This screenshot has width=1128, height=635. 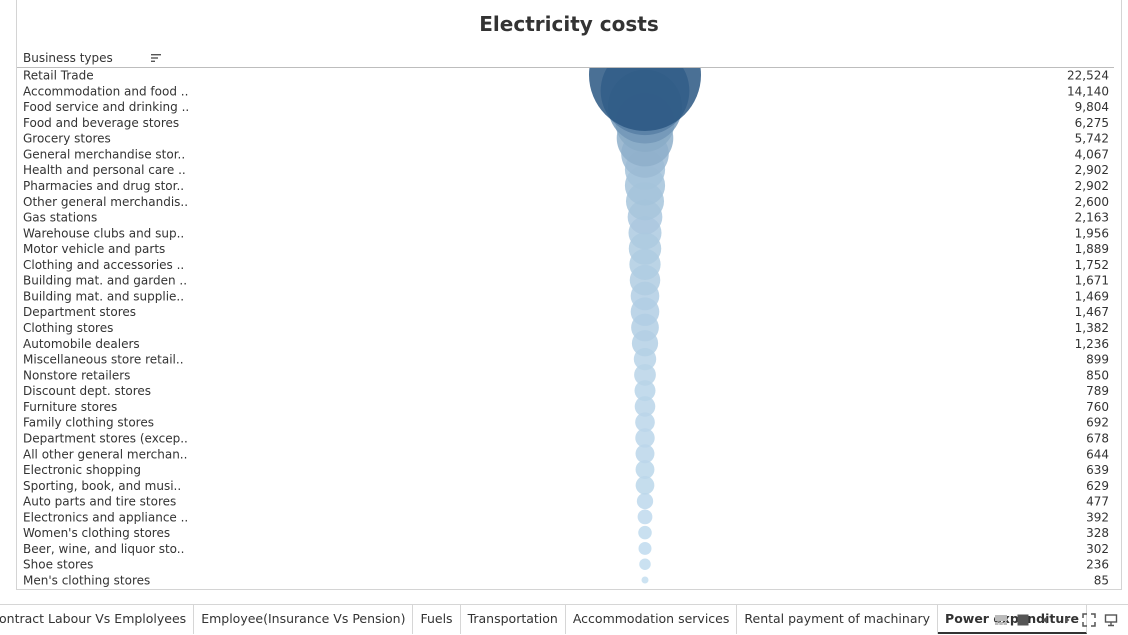 I want to click on value-label: 1,469, so click(x=1092, y=296).